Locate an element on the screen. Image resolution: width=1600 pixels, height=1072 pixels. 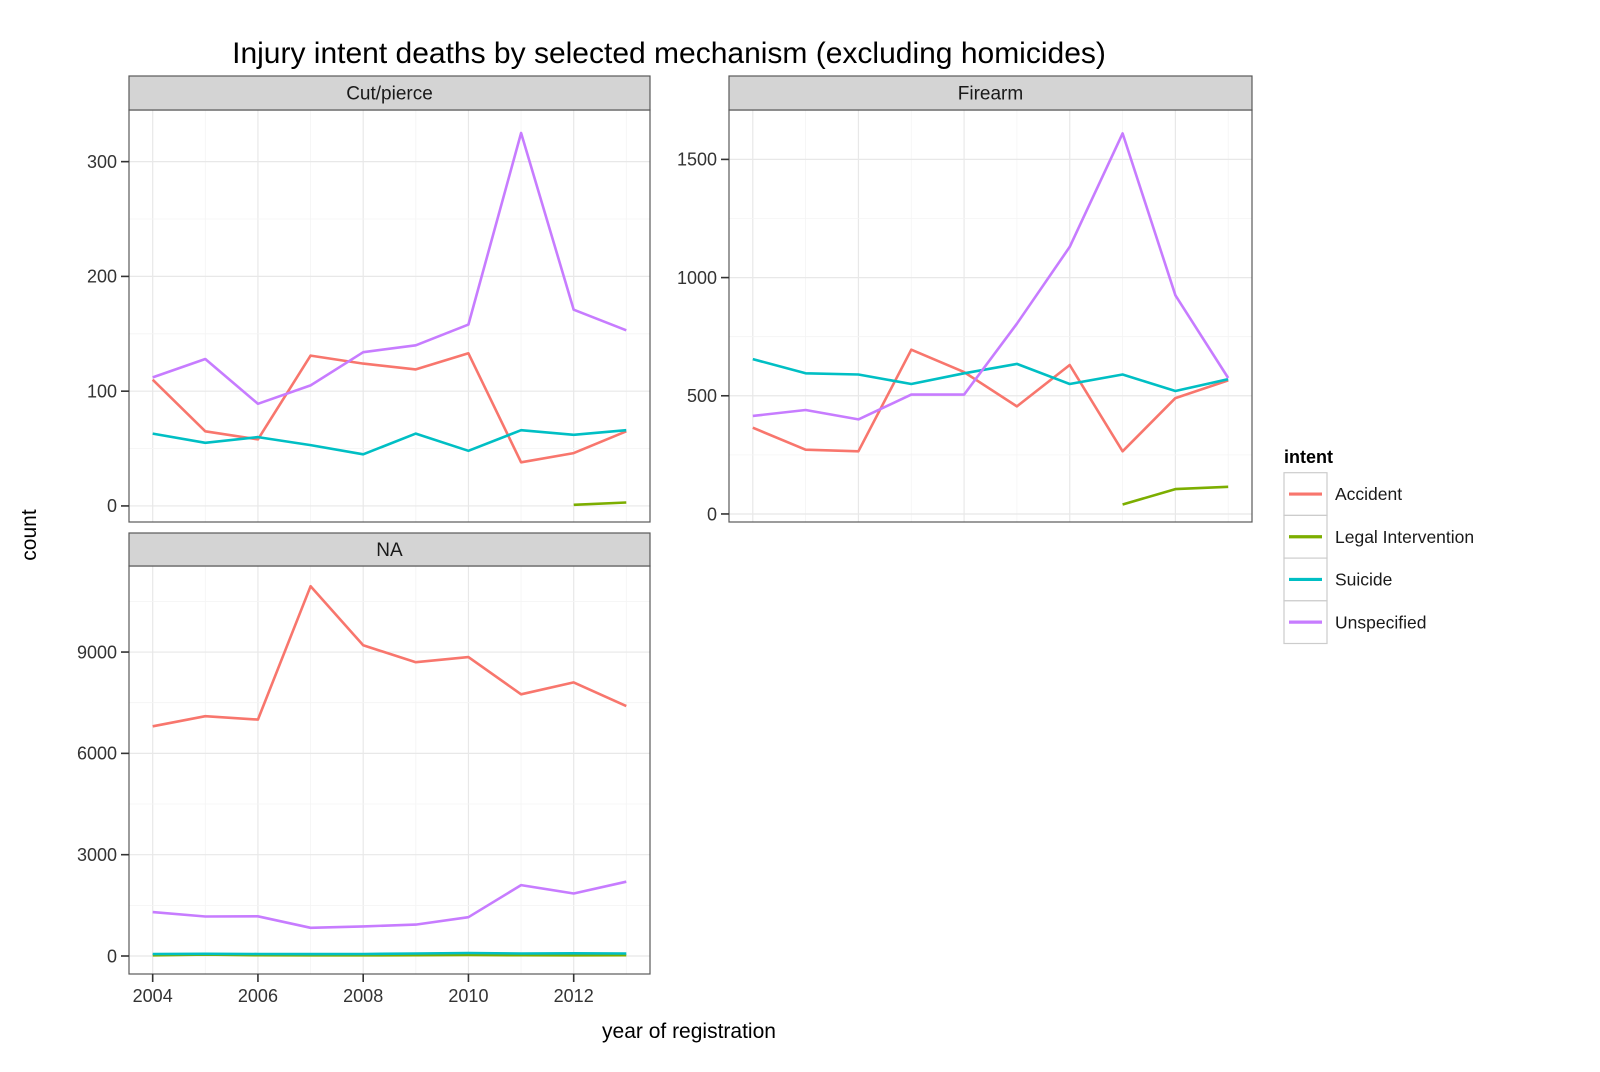
legend-entry-label: Unspecified is located at coordinates (1380, 622).